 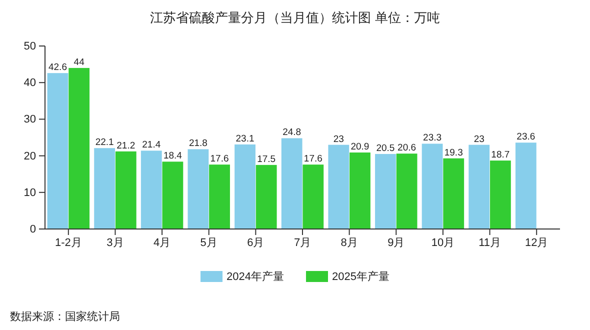 I want to click on x-tick-label: 8月, so click(x=349, y=242).